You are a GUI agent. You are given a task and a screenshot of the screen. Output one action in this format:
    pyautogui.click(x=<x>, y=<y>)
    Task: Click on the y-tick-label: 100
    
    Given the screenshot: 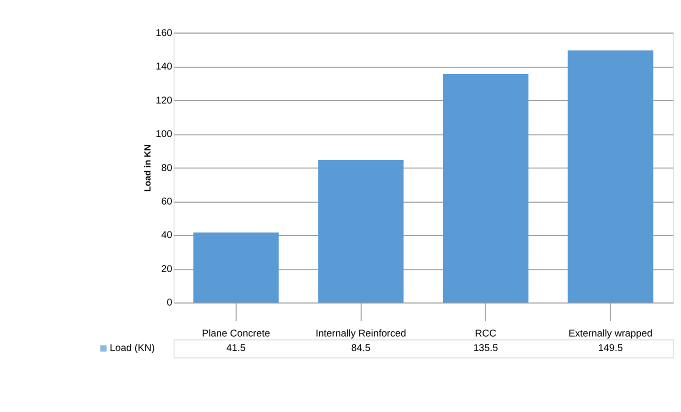 What is the action you would take?
    pyautogui.click(x=164, y=134)
    